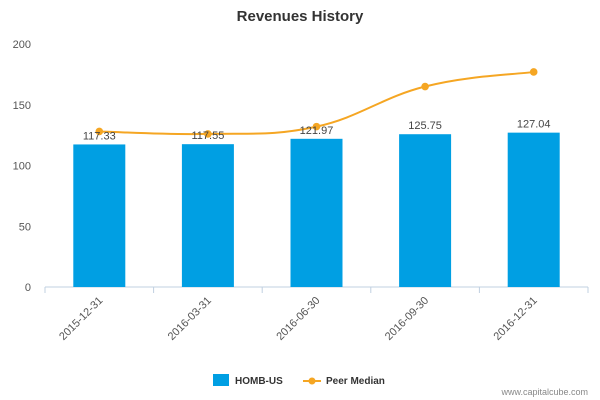 This screenshot has height=400, width=600. What do you see at coordinates (316, 103) in the screenshot?
I see `line-series-peer-median` at bounding box center [316, 103].